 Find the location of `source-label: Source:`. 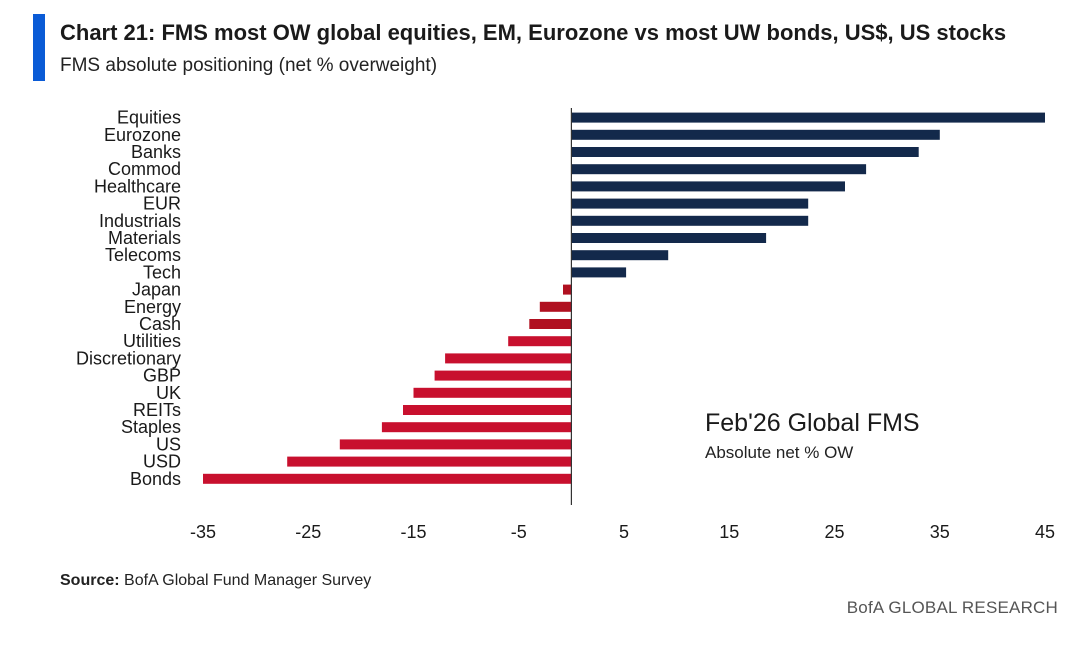

source-label: Source: is located at coordinates (90, 580).